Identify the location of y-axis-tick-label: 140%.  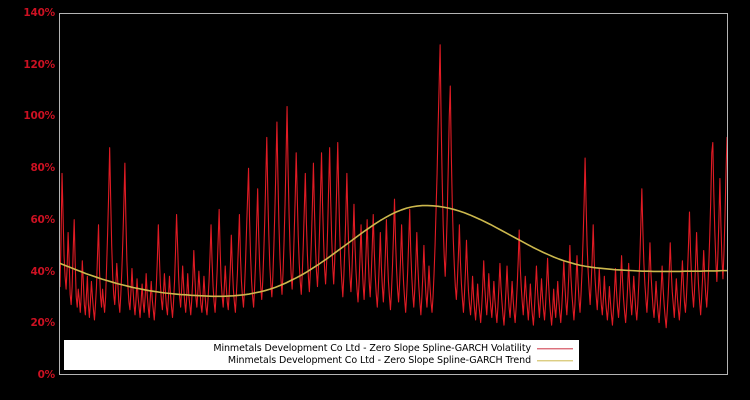
(39, 12).